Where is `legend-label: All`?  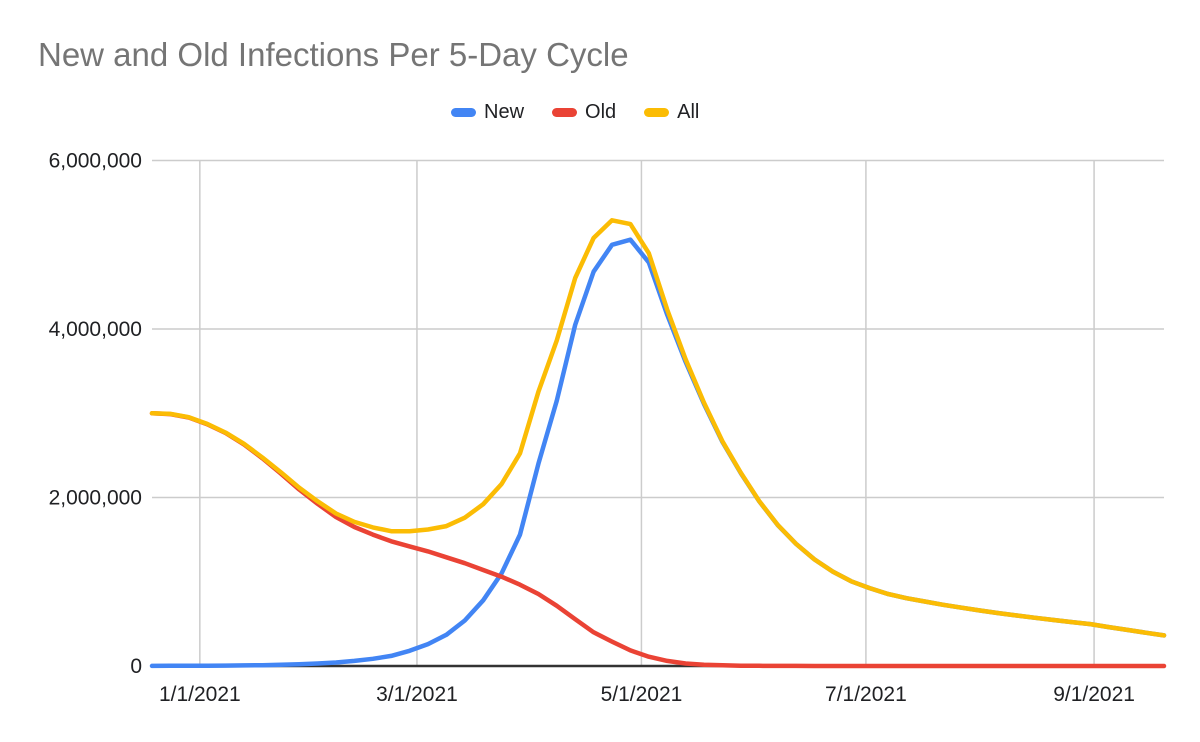 legend-label: All is located at coordinates (688, 112).